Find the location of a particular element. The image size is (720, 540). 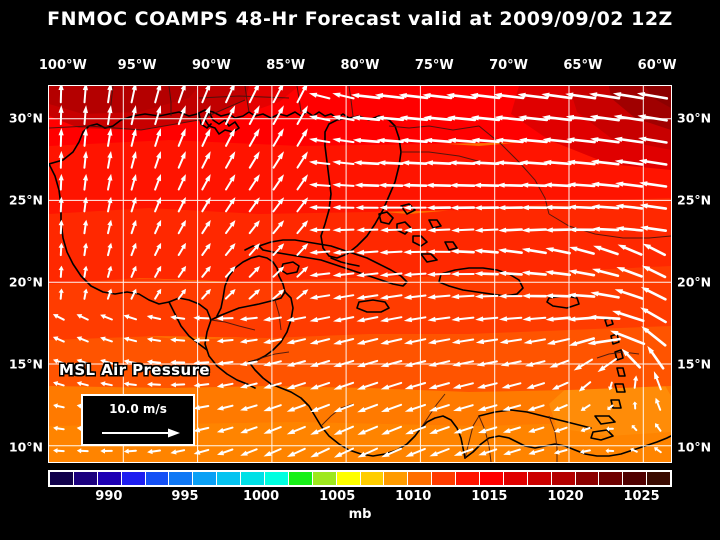

lon-tick-label: 90°W is located at coordinates (211, 65).